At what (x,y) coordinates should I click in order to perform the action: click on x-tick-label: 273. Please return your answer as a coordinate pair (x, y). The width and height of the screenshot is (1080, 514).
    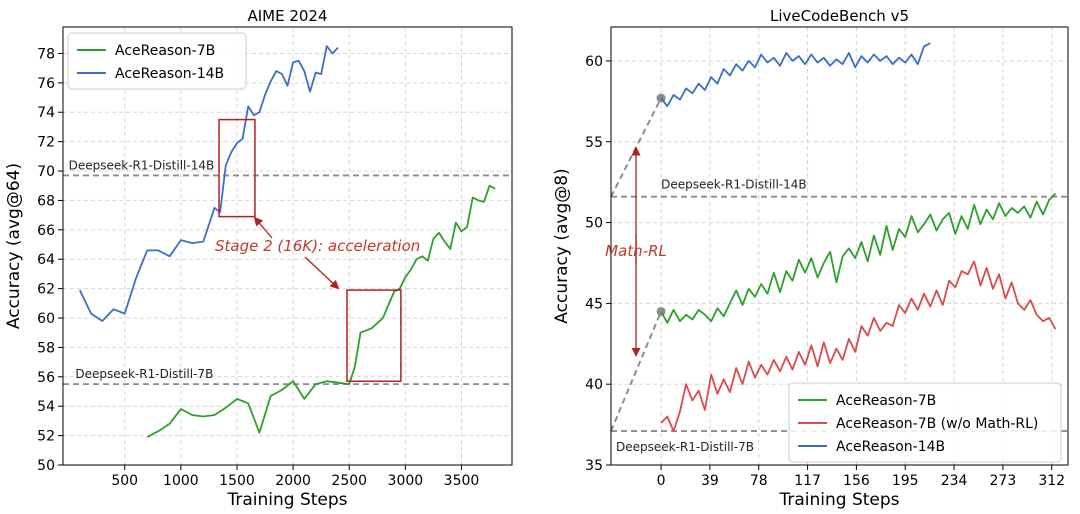
    Looking at the image, I should click on (1003, 481).